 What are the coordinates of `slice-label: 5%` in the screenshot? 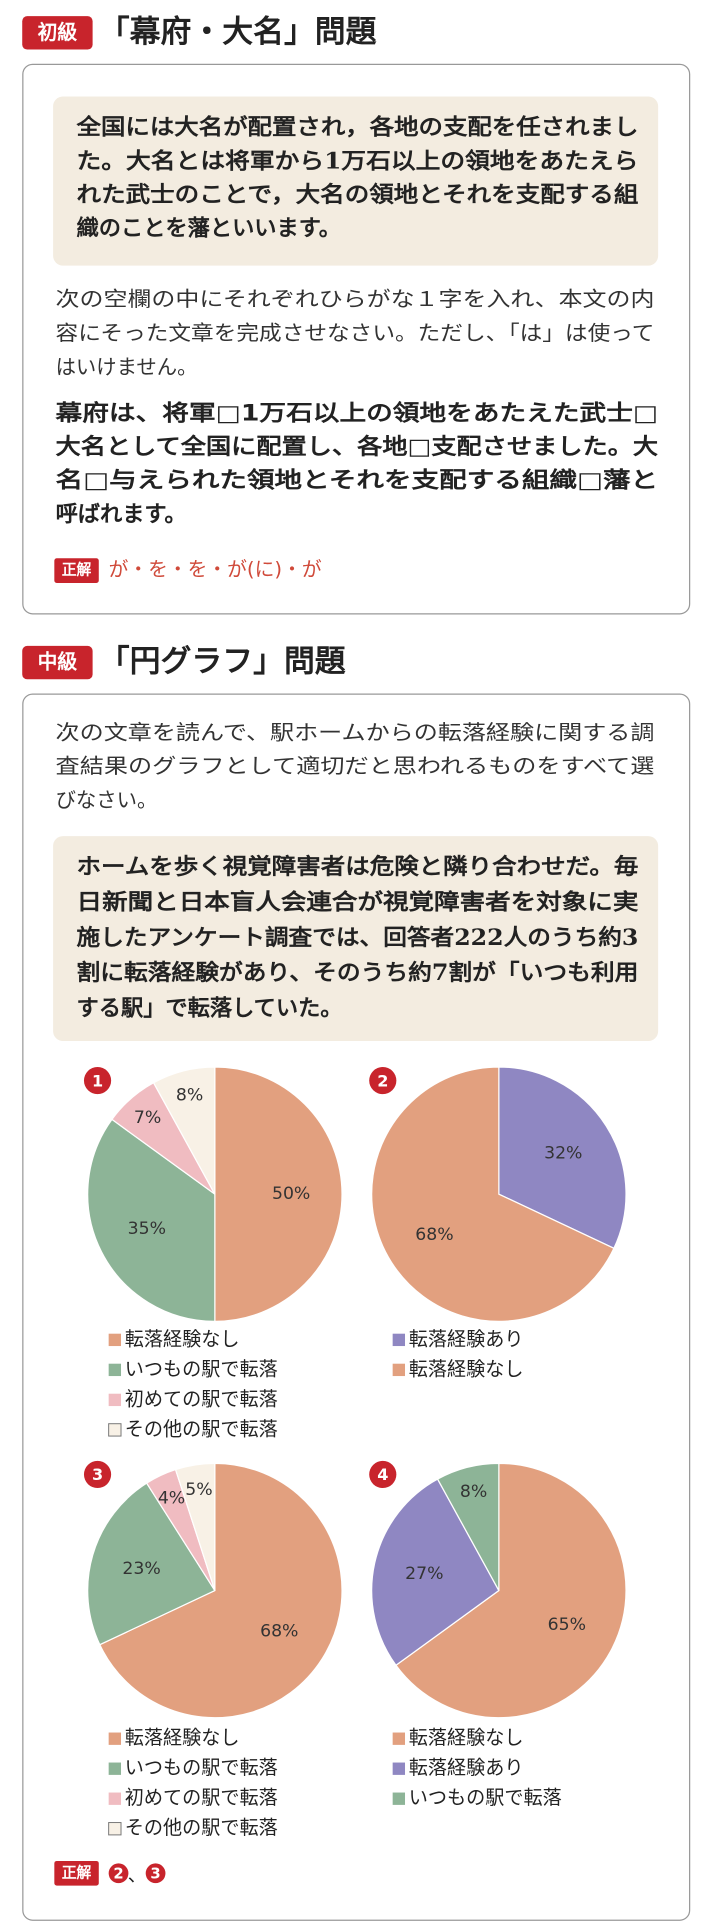 It's located at (198, 1490).